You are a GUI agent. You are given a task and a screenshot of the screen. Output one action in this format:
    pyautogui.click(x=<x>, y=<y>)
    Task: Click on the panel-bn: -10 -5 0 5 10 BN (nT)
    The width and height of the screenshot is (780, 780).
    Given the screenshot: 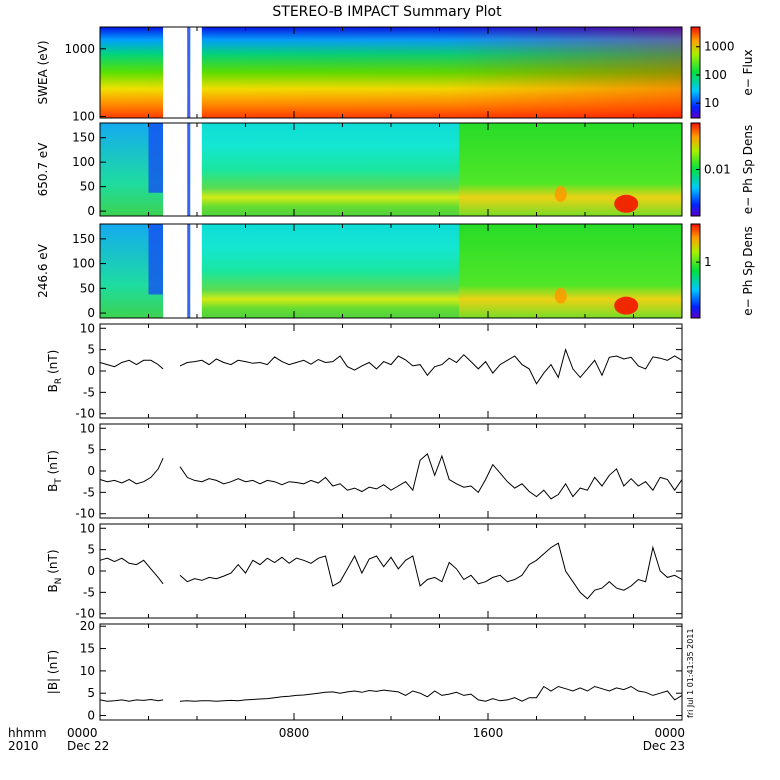 What is the action you would take?
    pyautogui.click(x=364, y=571)
    